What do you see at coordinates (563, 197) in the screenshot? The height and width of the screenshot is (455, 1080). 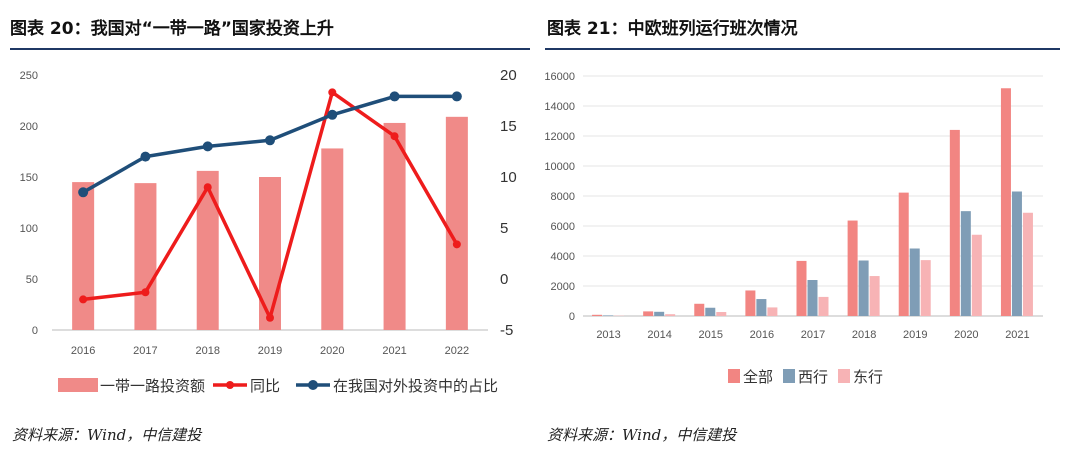 I see `y-tick-label: 8000` at bounding box center [563, 197].